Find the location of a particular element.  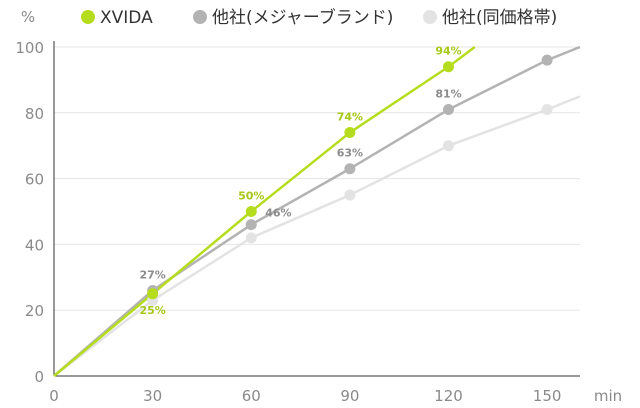

legend-label: XVIDA is located at coordinates (126, 18).